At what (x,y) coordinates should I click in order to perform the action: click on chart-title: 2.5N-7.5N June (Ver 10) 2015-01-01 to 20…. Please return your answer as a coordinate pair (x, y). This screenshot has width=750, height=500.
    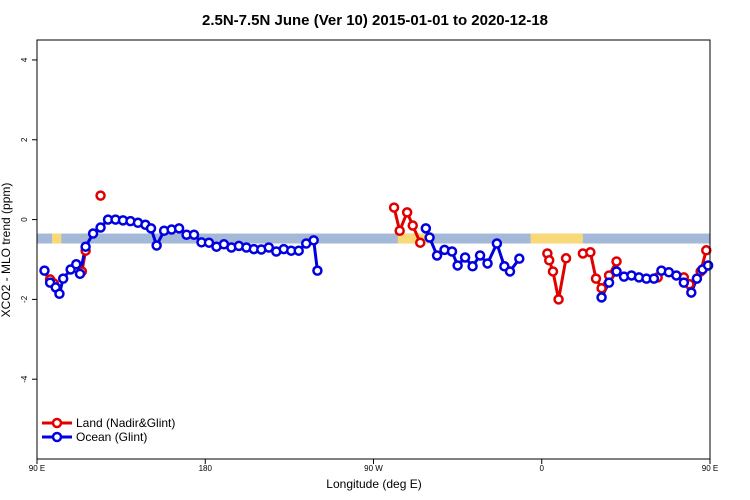
    Looking at the image, I should click on (375, 20).